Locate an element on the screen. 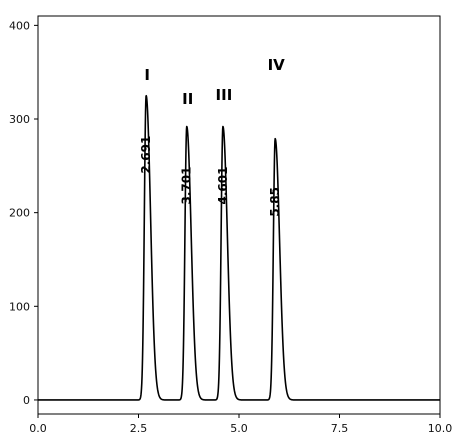  peak-name-I: I is located at coordinates (147, 75).